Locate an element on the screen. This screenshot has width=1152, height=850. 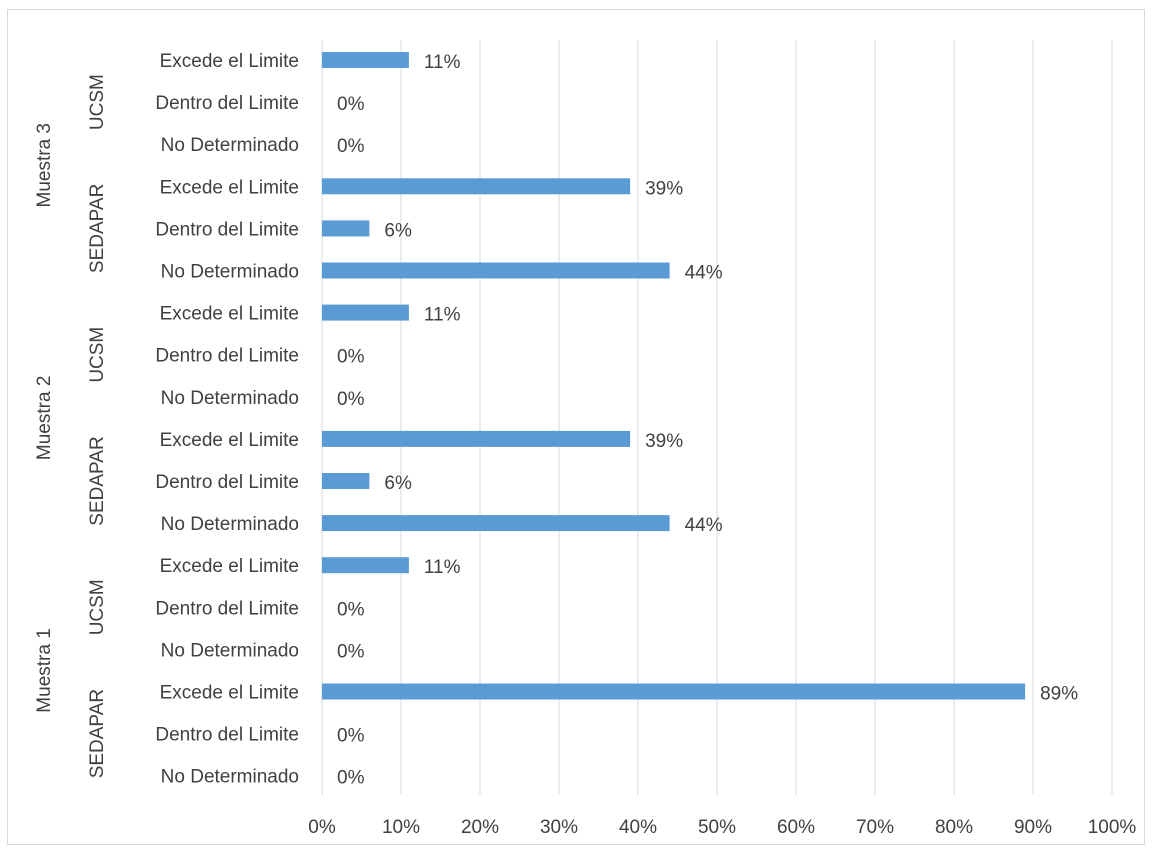
x-tick-label: 40% is located at coordinates (638, 827).